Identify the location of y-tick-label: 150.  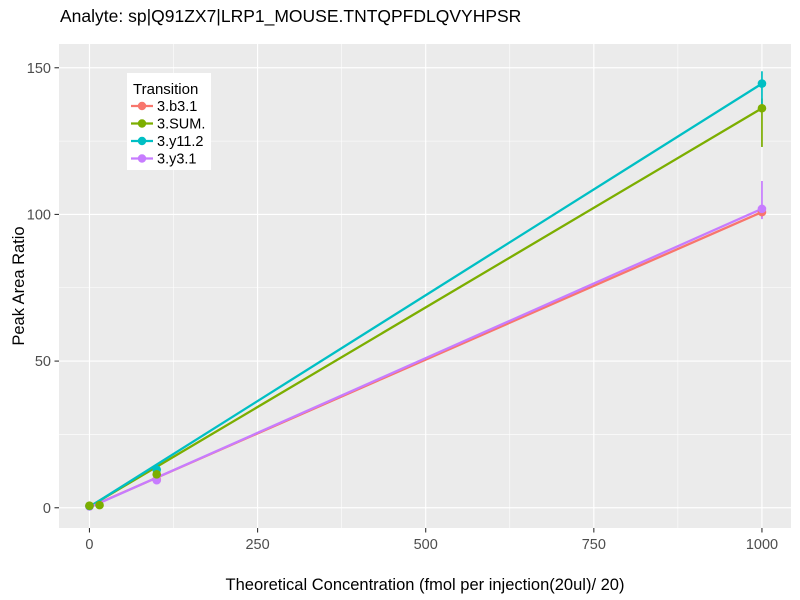
(39, 69).